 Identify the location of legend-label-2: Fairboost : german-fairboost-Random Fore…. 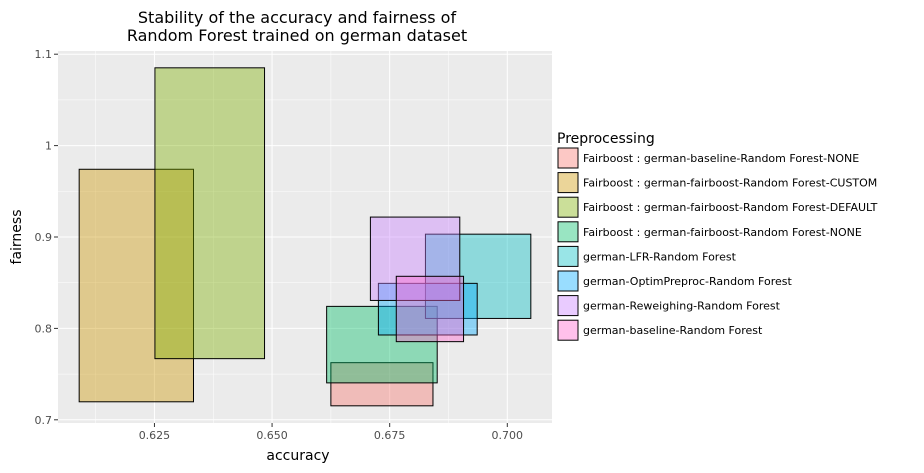
(730, 207).